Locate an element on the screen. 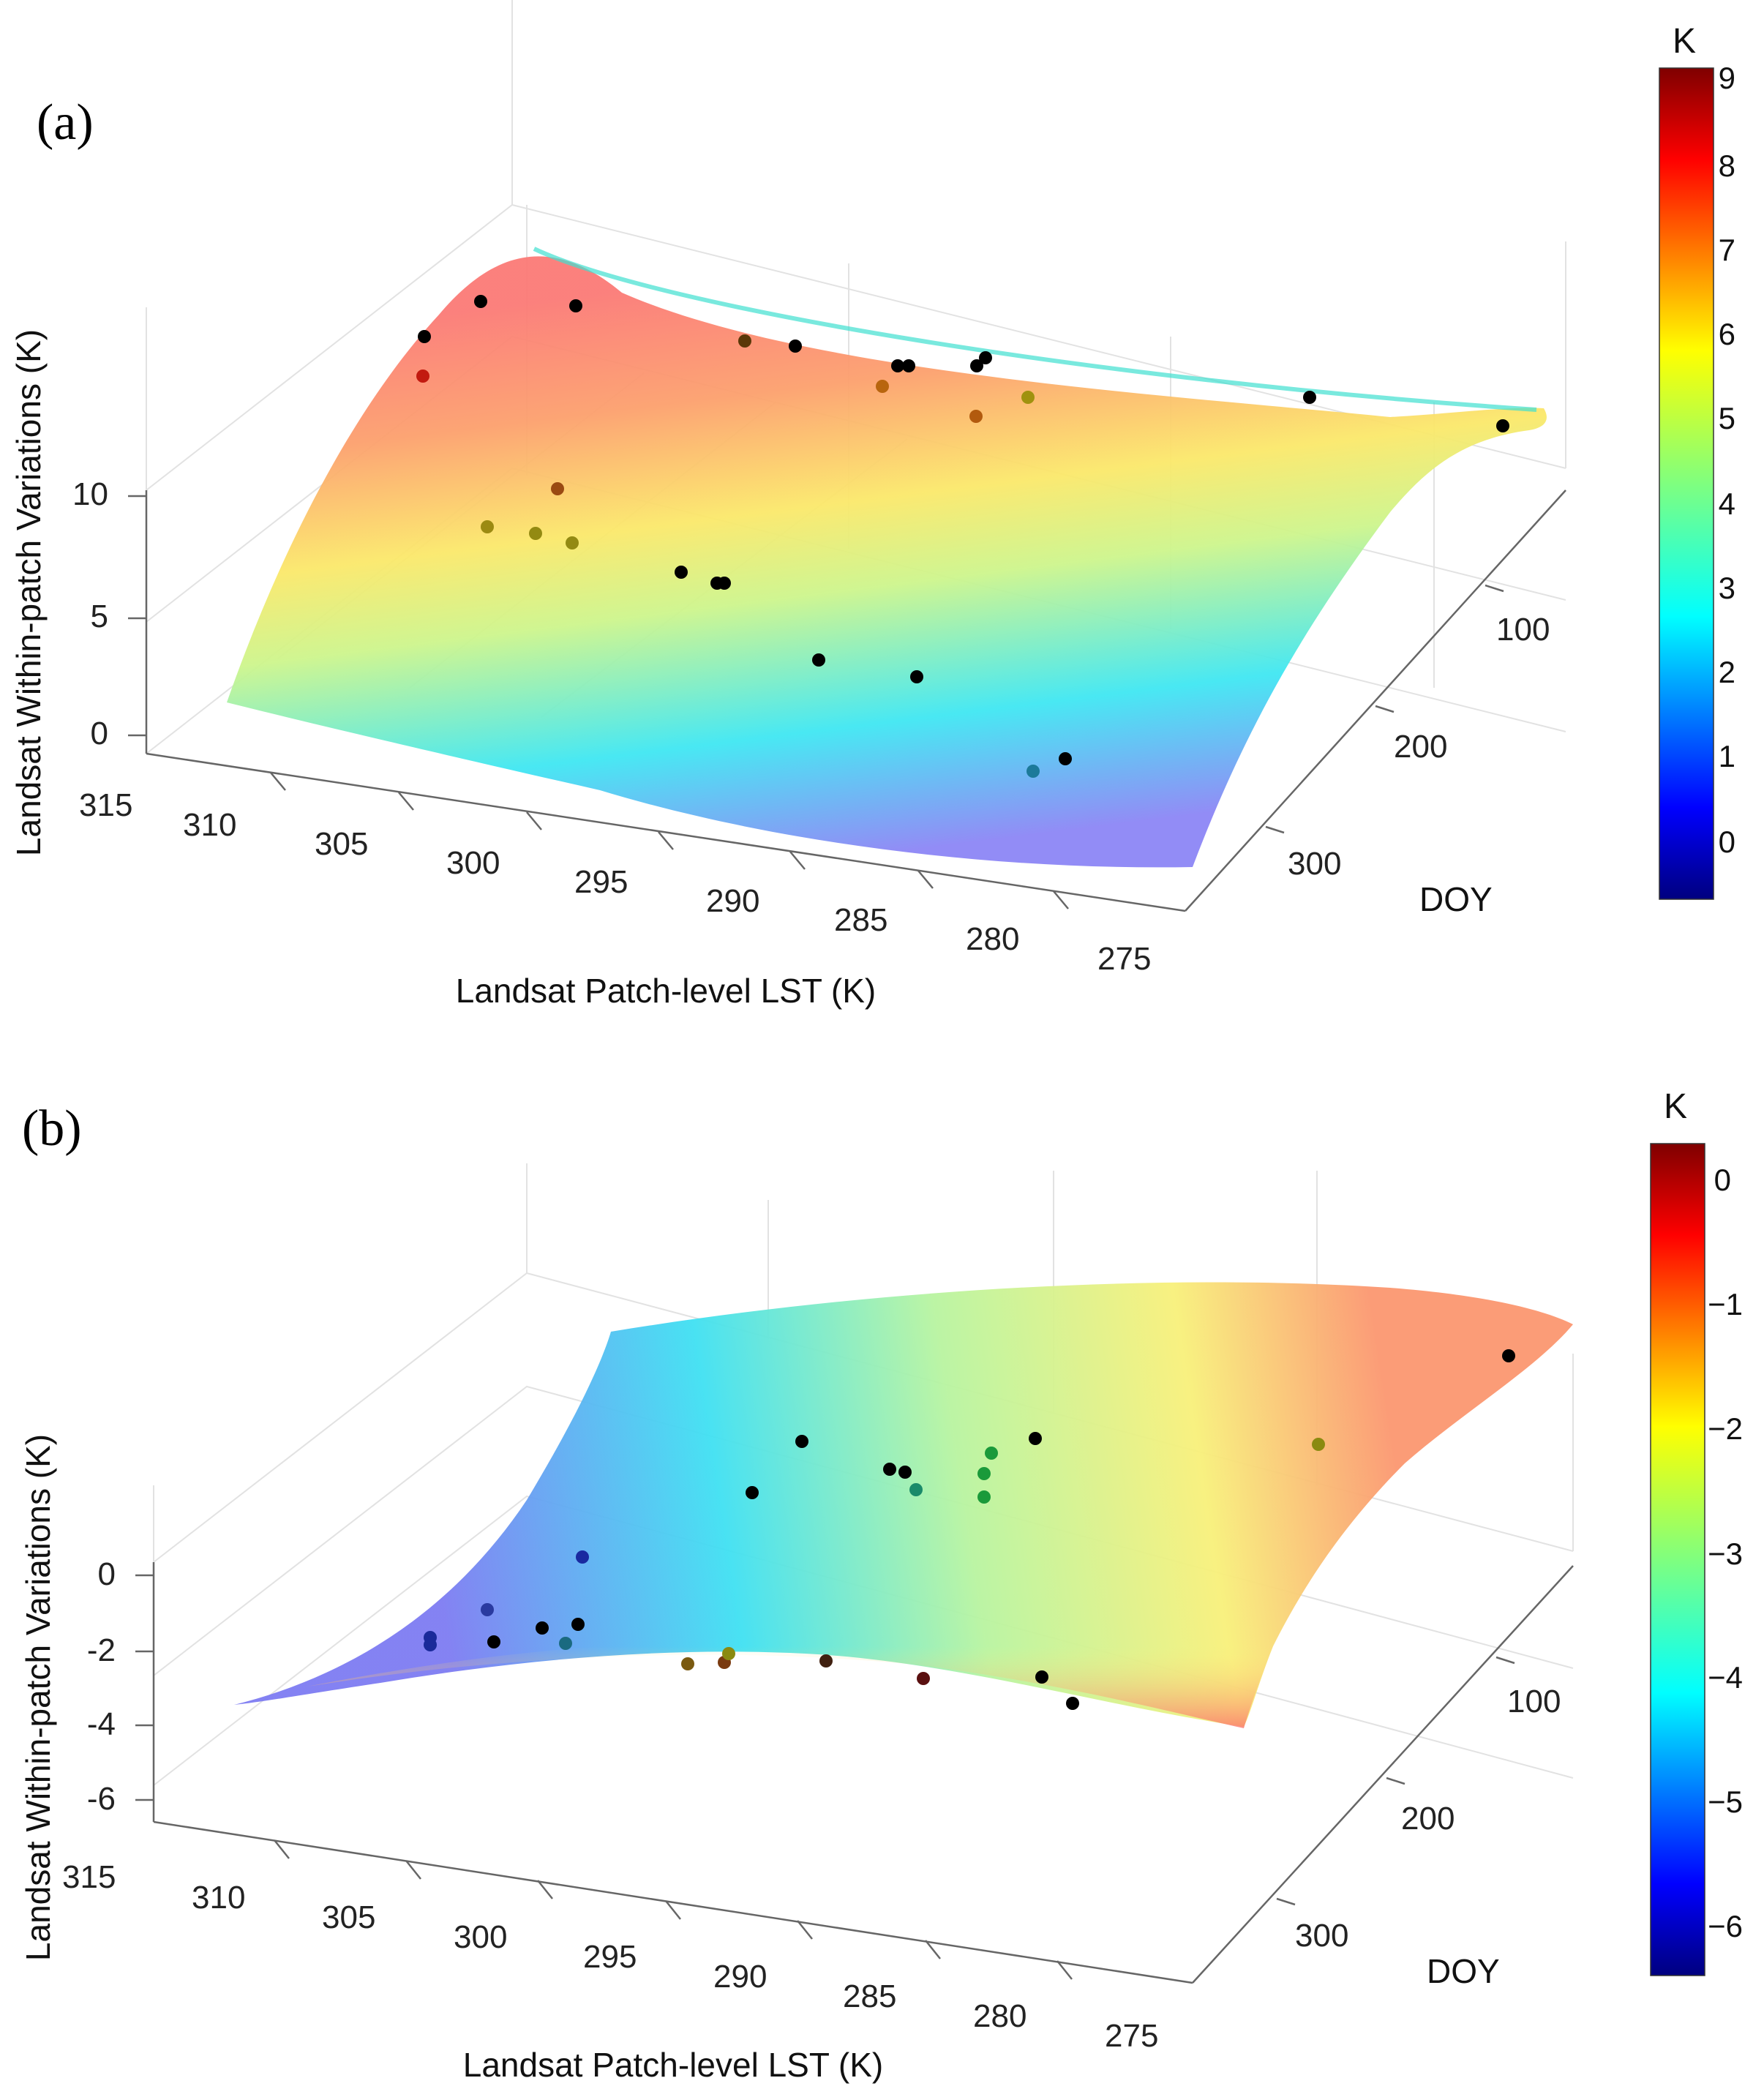 This screenshot has width=1764, height=2097. panel-b-colorbar-tick: −6 is located at coordinates (1725, 1926).